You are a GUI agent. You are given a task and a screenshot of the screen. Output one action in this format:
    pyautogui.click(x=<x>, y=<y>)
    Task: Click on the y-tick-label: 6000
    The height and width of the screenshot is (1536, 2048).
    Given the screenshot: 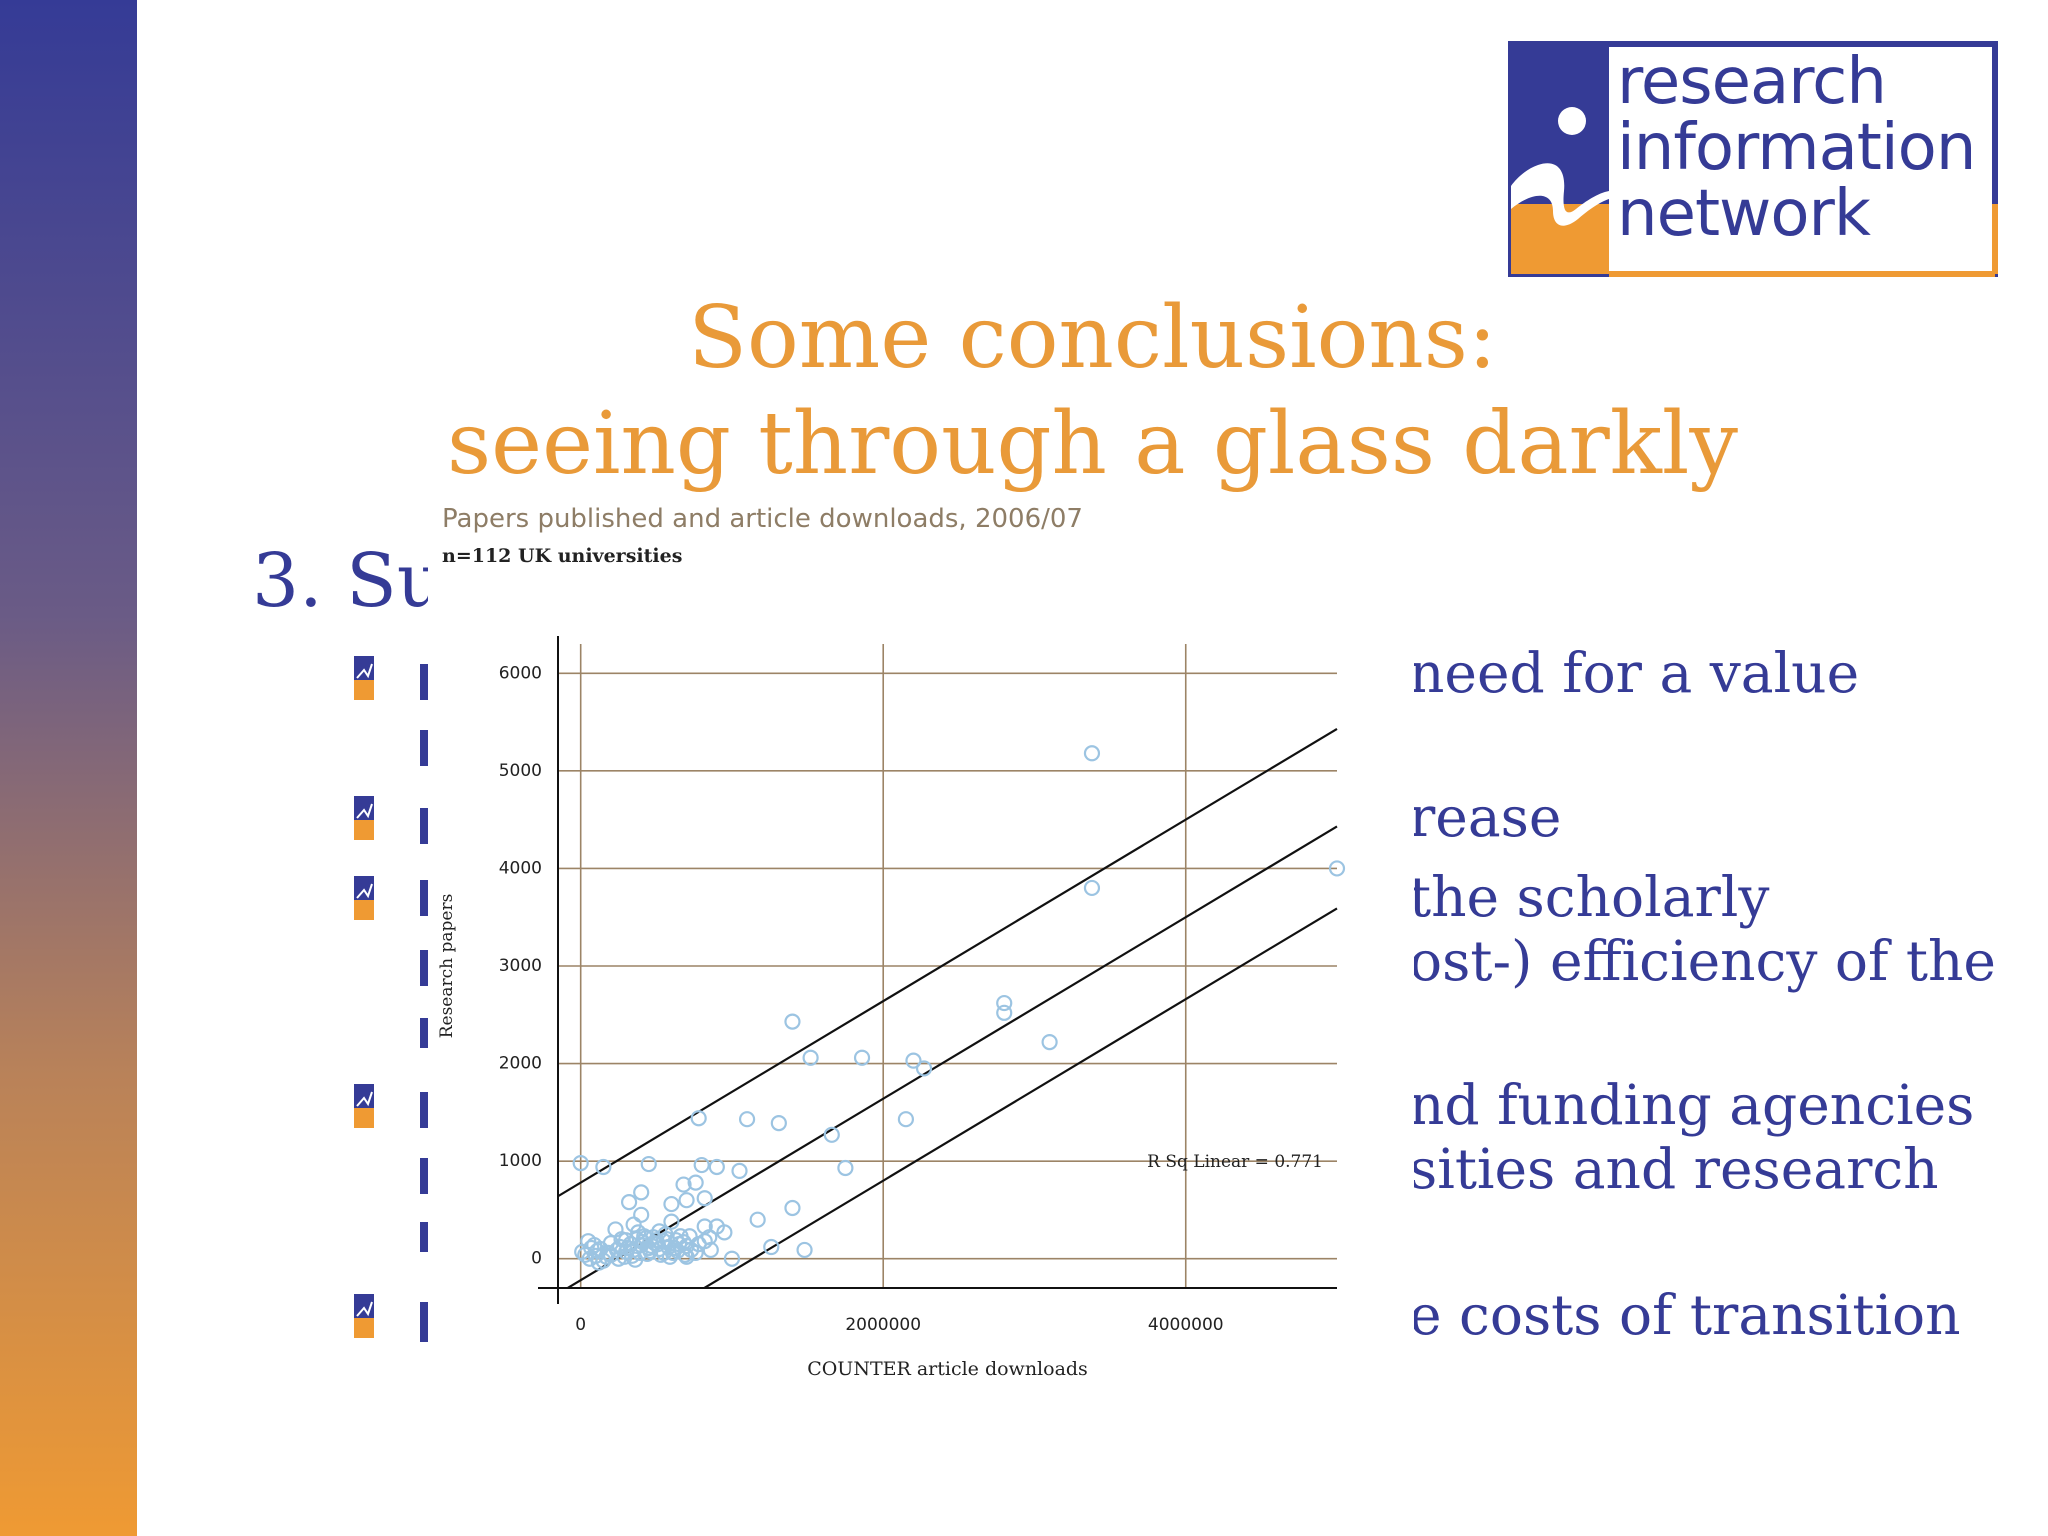 What is the action you would take?
    pyautogui.click(x=520, y=673)
    